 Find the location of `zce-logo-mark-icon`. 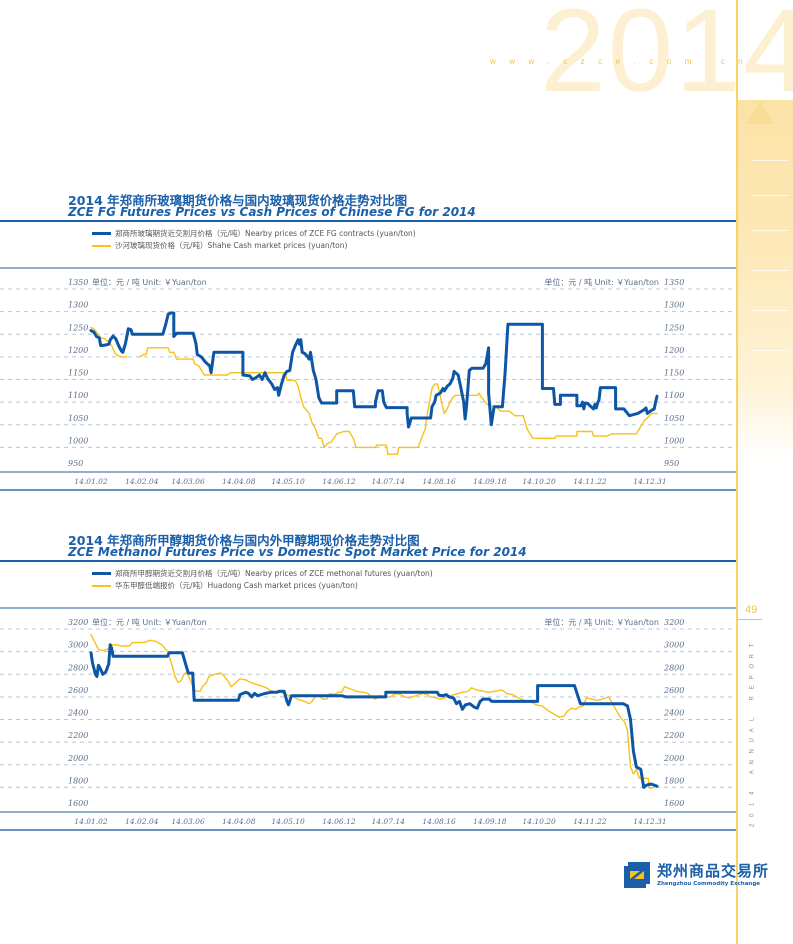

zce-logo-mark-icon is located at coordinates (637, 875).